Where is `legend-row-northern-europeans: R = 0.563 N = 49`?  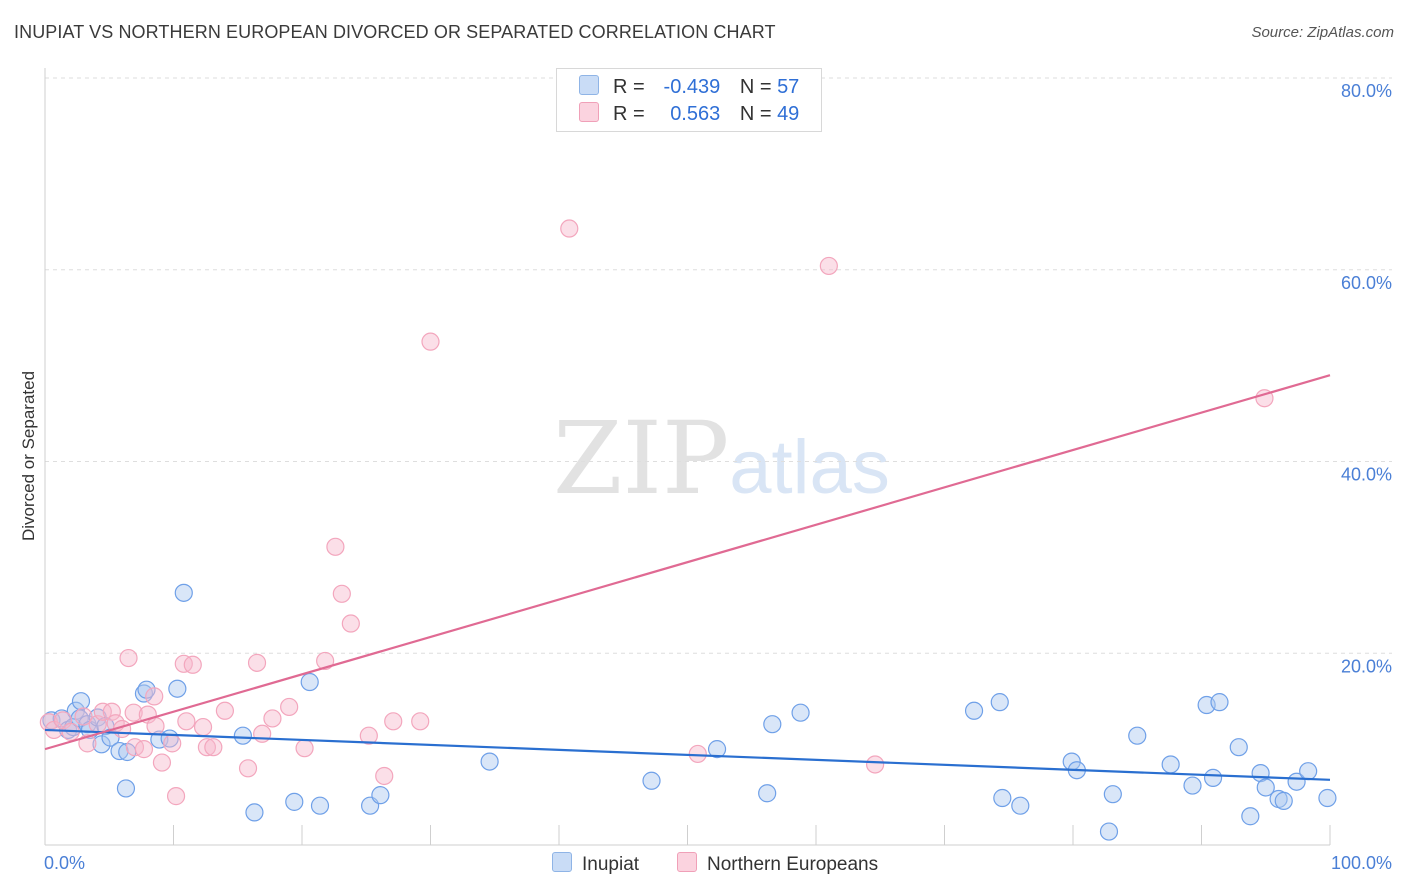
legend-row-northern-europeans: R = 0.563 N = 49 is located at coordinates (689, 115).